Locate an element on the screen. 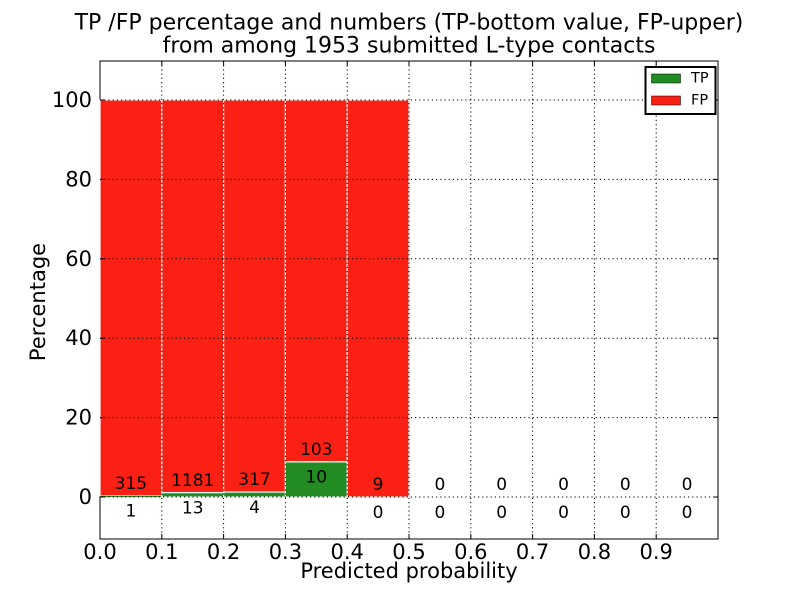 The image size is (800, 600). legend-swatch-fp is located at coordinates (666, 100).